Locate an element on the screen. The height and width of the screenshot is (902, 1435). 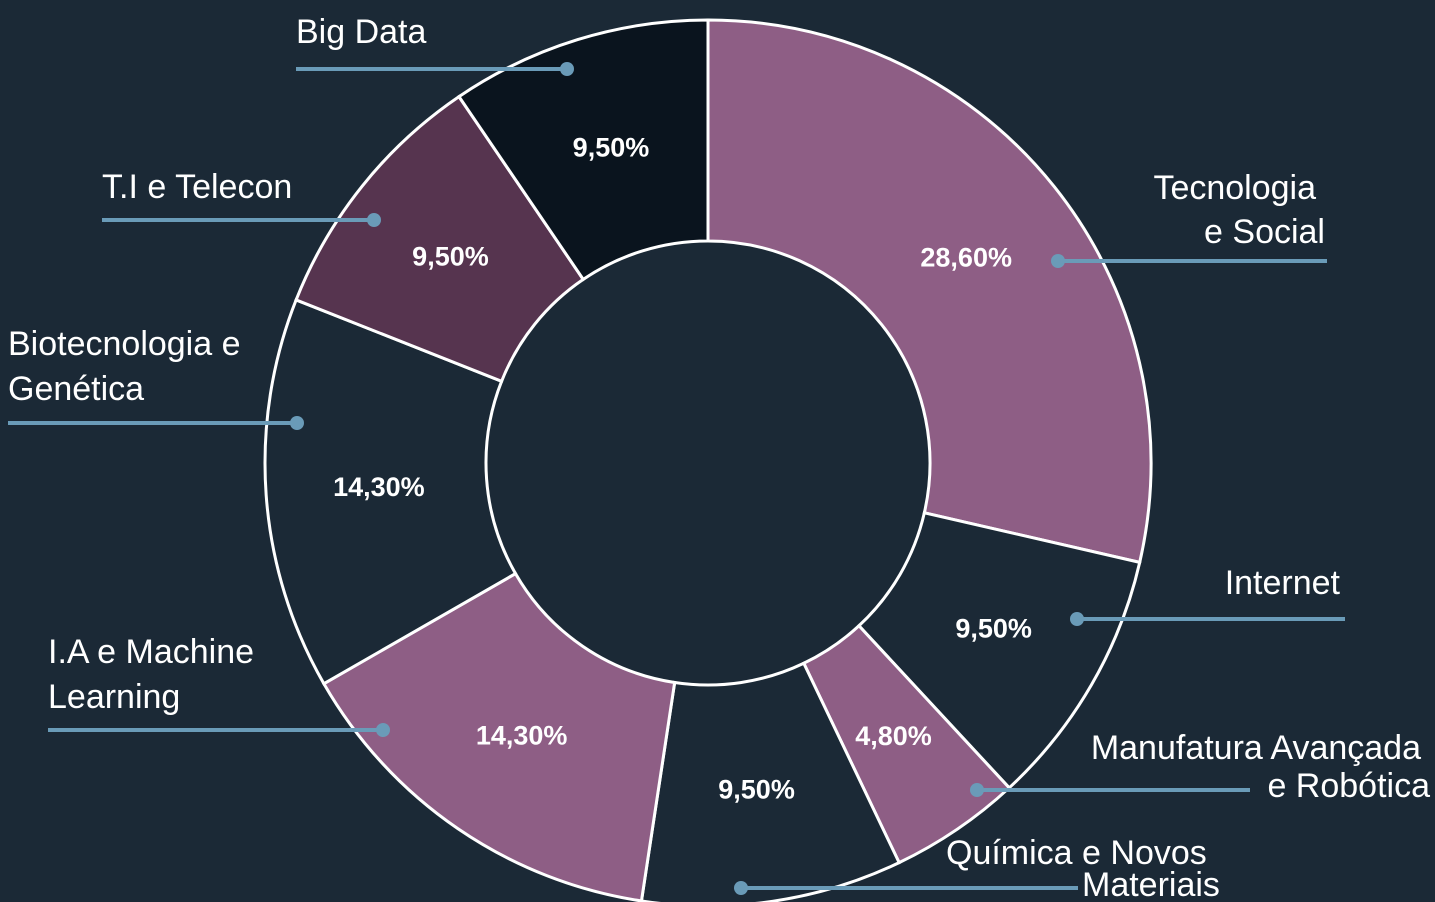
category-label-line: Big Data is located at coordinates (361, 32).